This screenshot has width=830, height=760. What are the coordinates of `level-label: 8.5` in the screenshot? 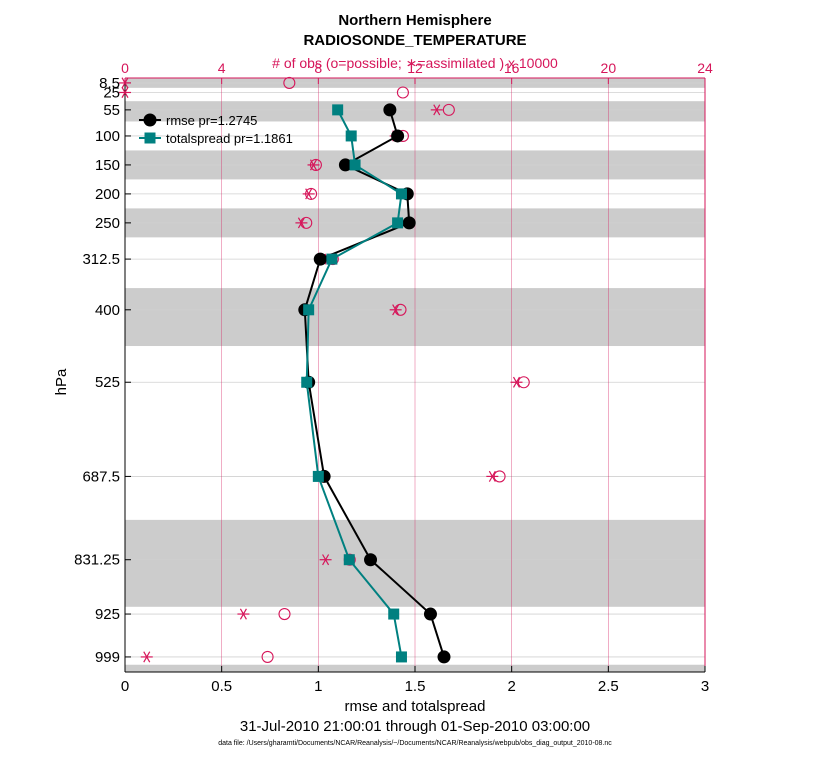 It's located at (109, 83).